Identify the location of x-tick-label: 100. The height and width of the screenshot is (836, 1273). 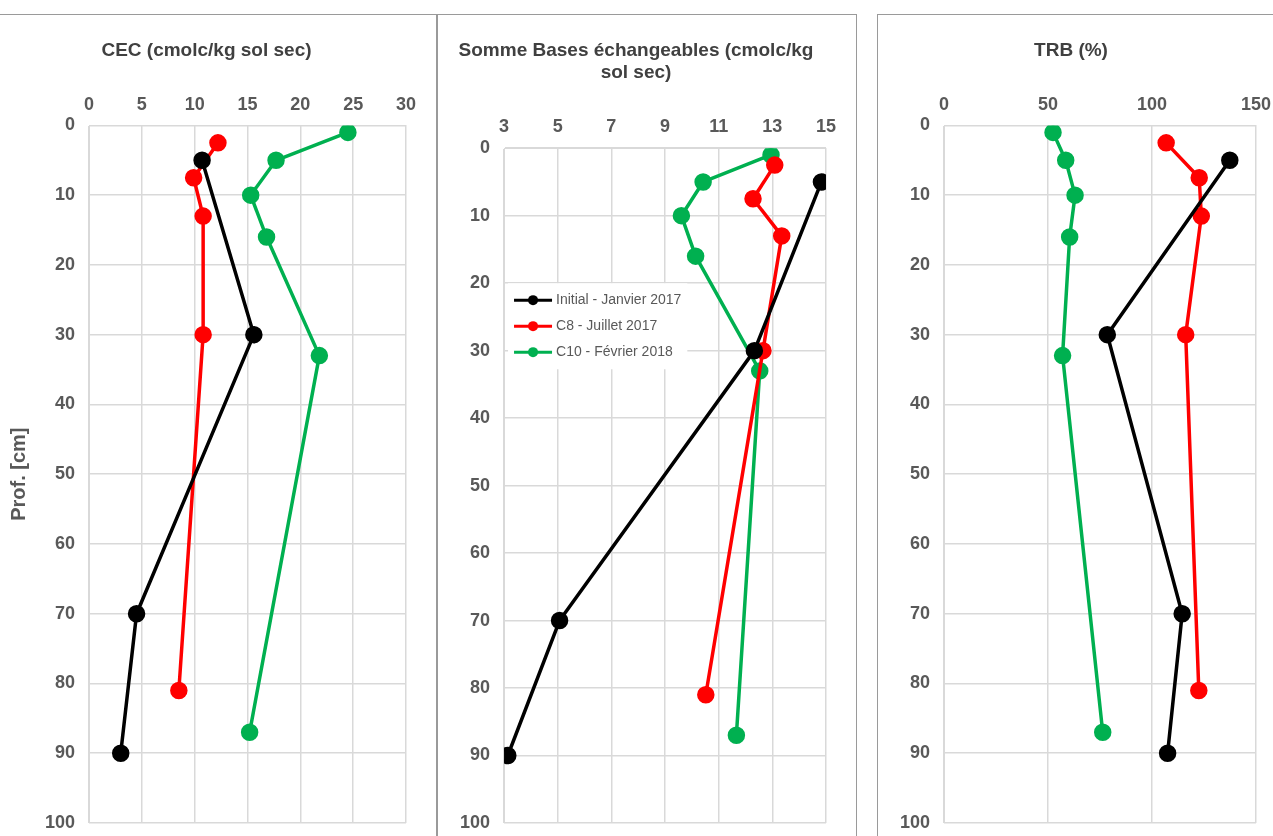
(1152, 103).